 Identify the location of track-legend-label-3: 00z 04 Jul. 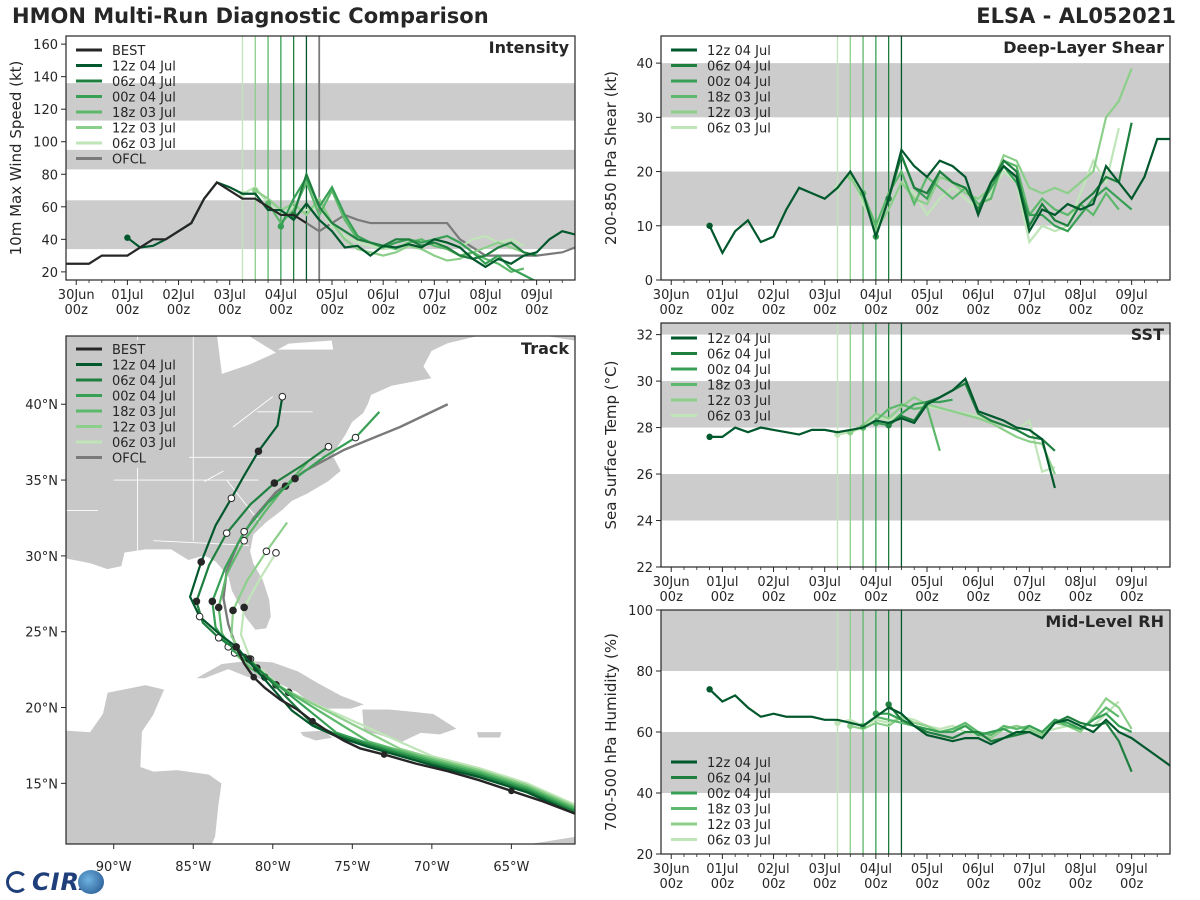
(144, 397).